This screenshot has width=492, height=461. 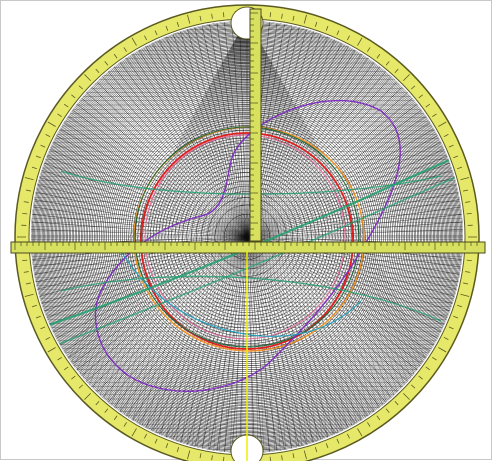 I want to click on vertical-ruler, so click(x=255, y=125).